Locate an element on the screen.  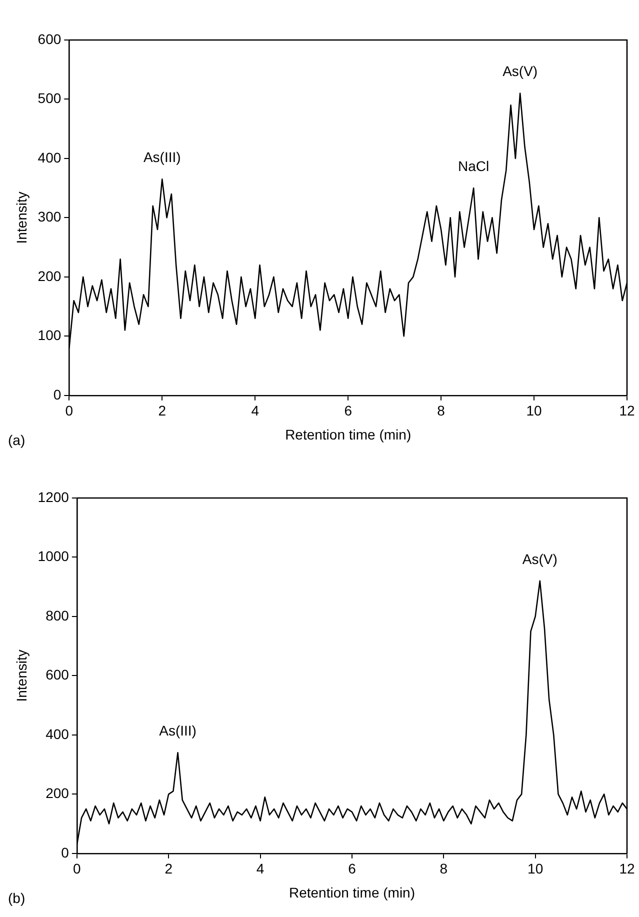
y-tick-label: 1000 is located at coordinates (54, 556).